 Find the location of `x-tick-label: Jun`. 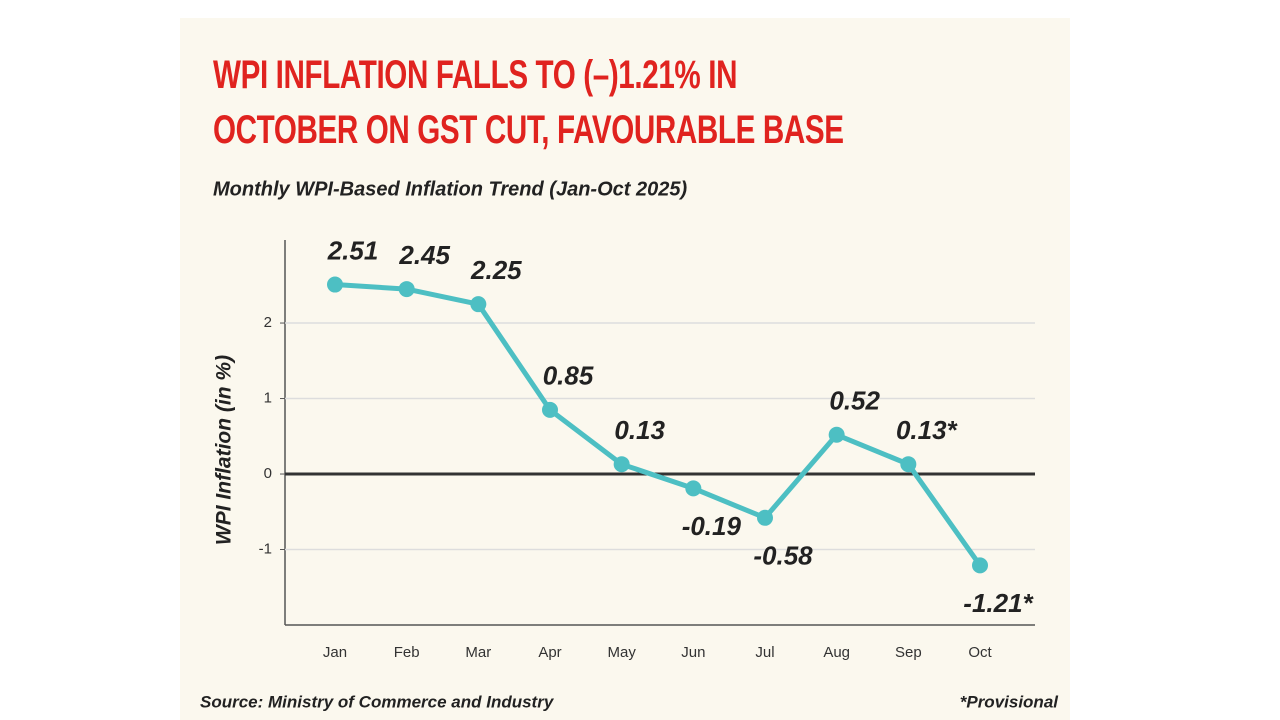

x-tick-label: Jun is located at coordinates (693, 652).